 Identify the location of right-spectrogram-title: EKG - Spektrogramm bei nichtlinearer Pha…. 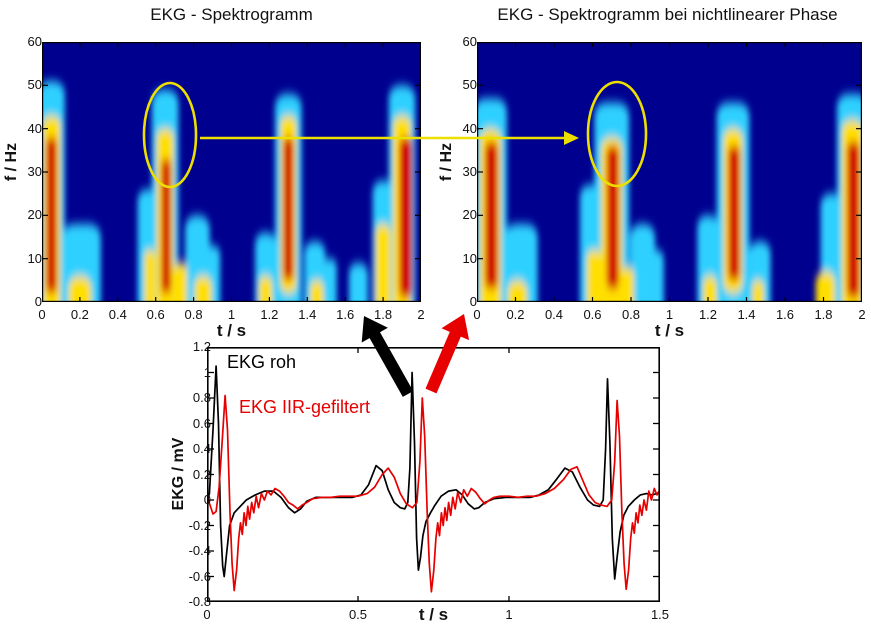
(667, 14).